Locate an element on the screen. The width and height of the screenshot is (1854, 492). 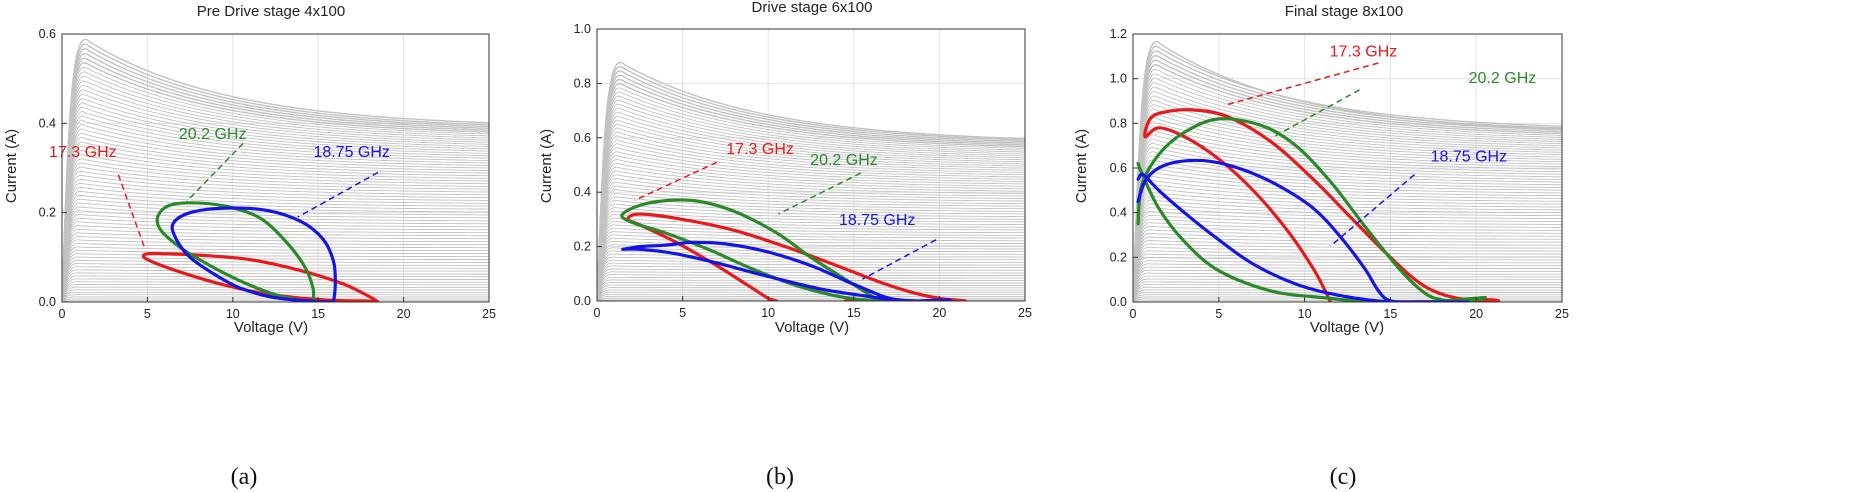
y-axis-label: Current (A) is located at coordinates (11, 166).